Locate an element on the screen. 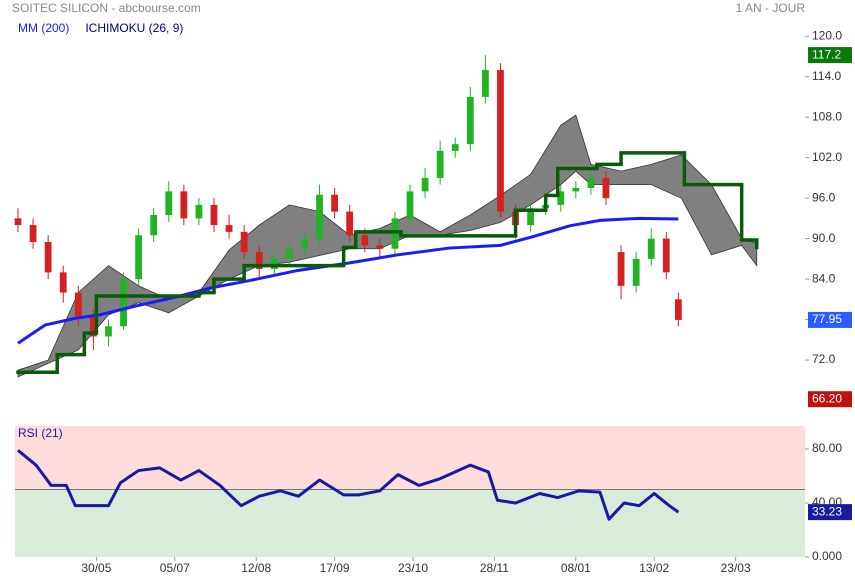 This screenshot has width=855, height=580. rsi-badge-label: 33.23 is located at coordinates (827, 511).